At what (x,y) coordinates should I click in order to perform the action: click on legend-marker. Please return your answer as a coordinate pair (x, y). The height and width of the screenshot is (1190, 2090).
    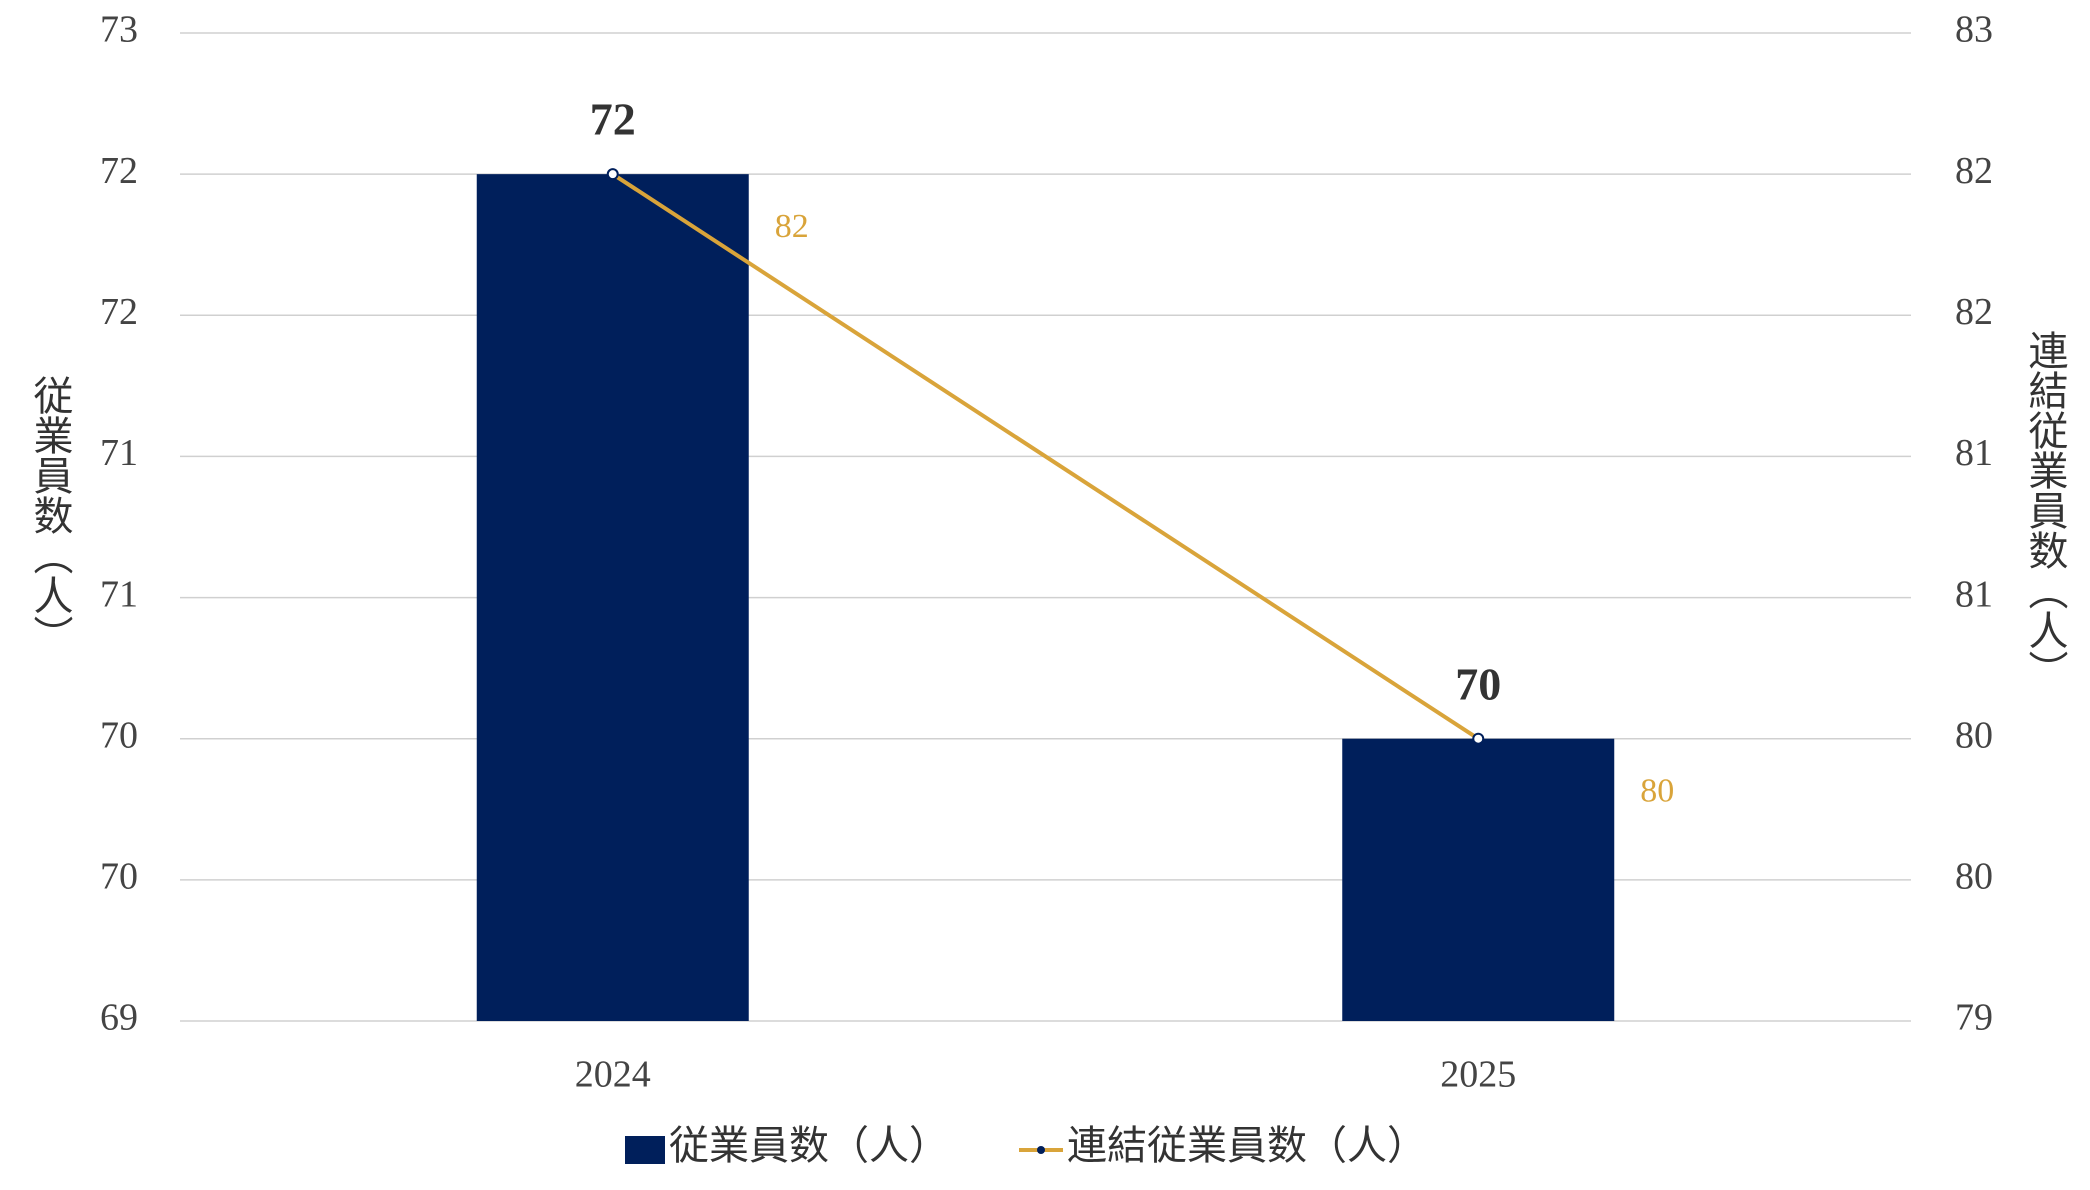
    Looking at the image, I should click on (1041, 1150).